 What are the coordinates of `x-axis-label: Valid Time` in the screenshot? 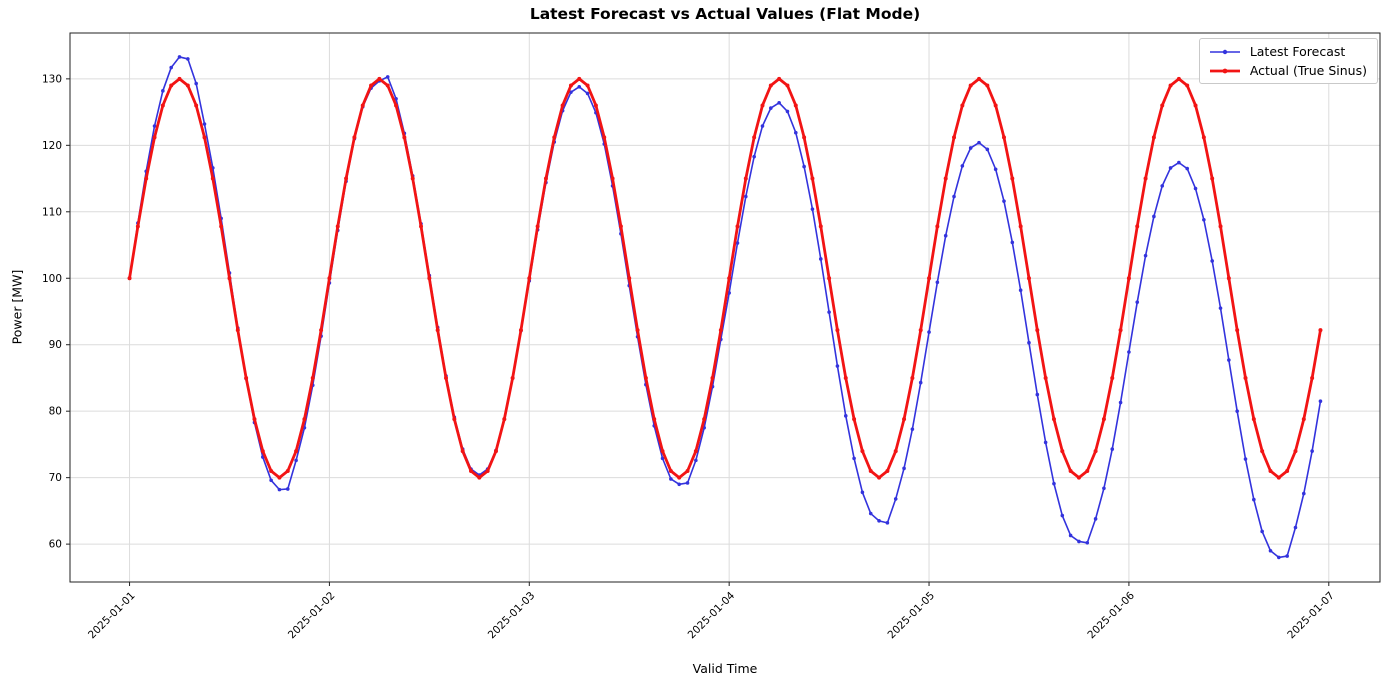 It's located at (725, 668).